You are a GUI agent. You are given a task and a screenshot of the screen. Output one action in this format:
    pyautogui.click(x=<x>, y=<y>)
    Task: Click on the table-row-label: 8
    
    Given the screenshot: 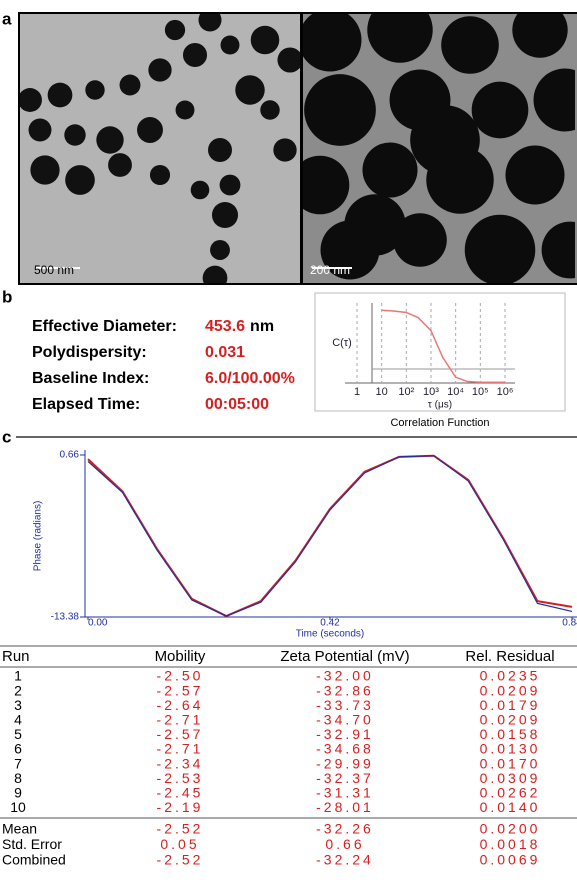 What is the action you would take?
    pyautogui.click(x=18, y=778)
    